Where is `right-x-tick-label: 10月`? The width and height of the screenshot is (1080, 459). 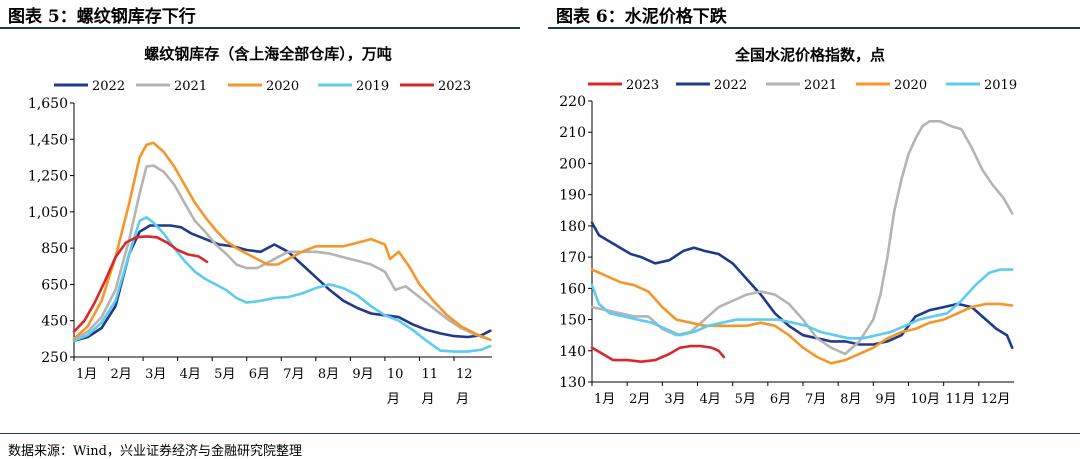 right-x-tick-label: 10月 is located at coordinates (926, 399).